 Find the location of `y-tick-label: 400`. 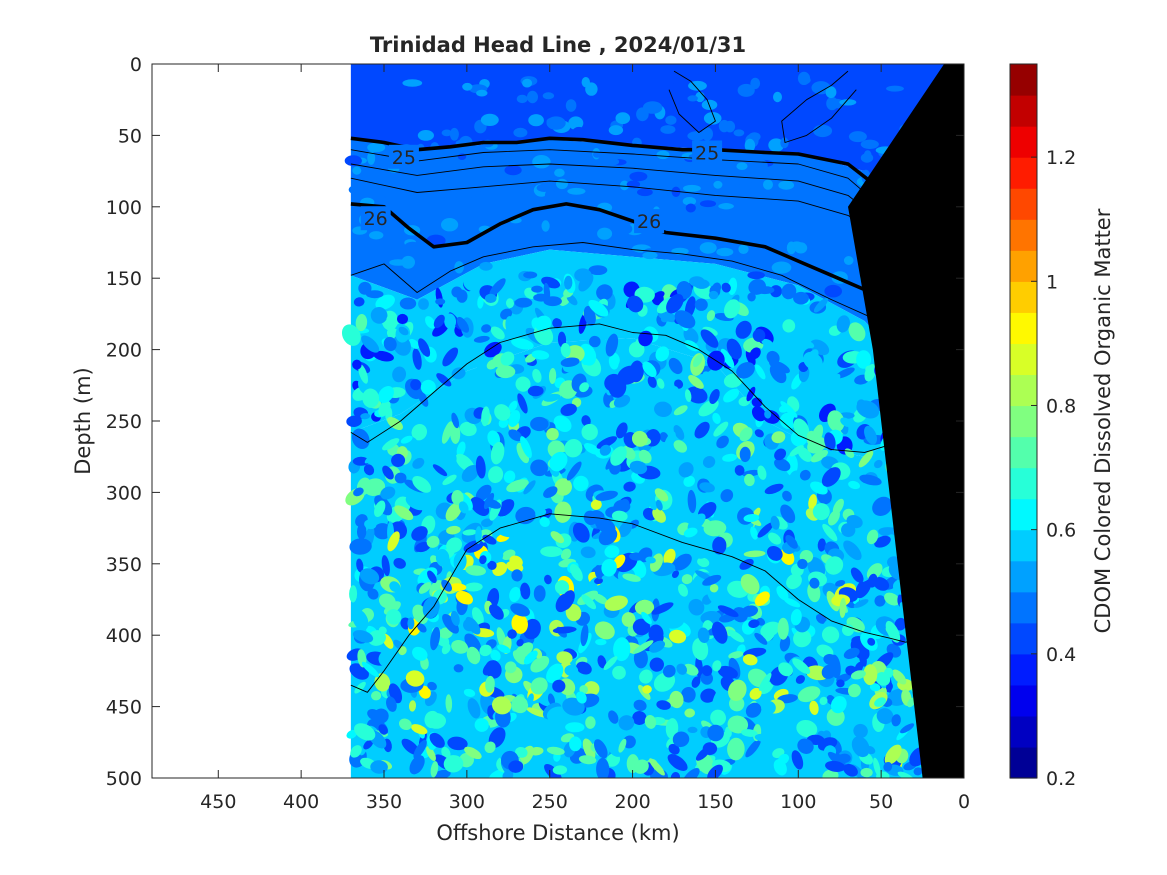

y-tick-label: 400 is located at coordinates (124, 636).